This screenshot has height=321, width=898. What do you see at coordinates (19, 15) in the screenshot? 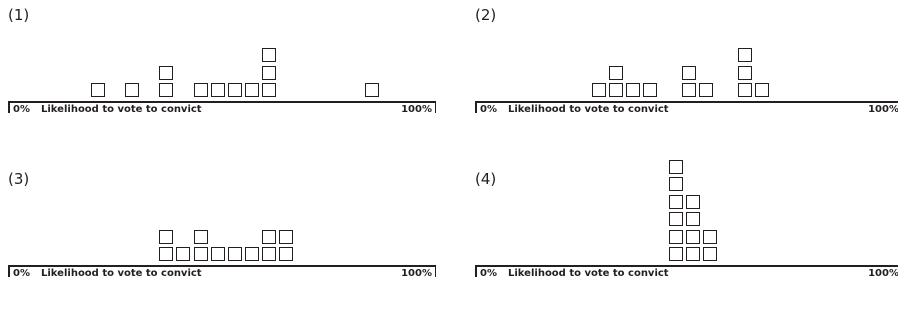
I see `panel-label: (1)` at bounding box center [19, 15].